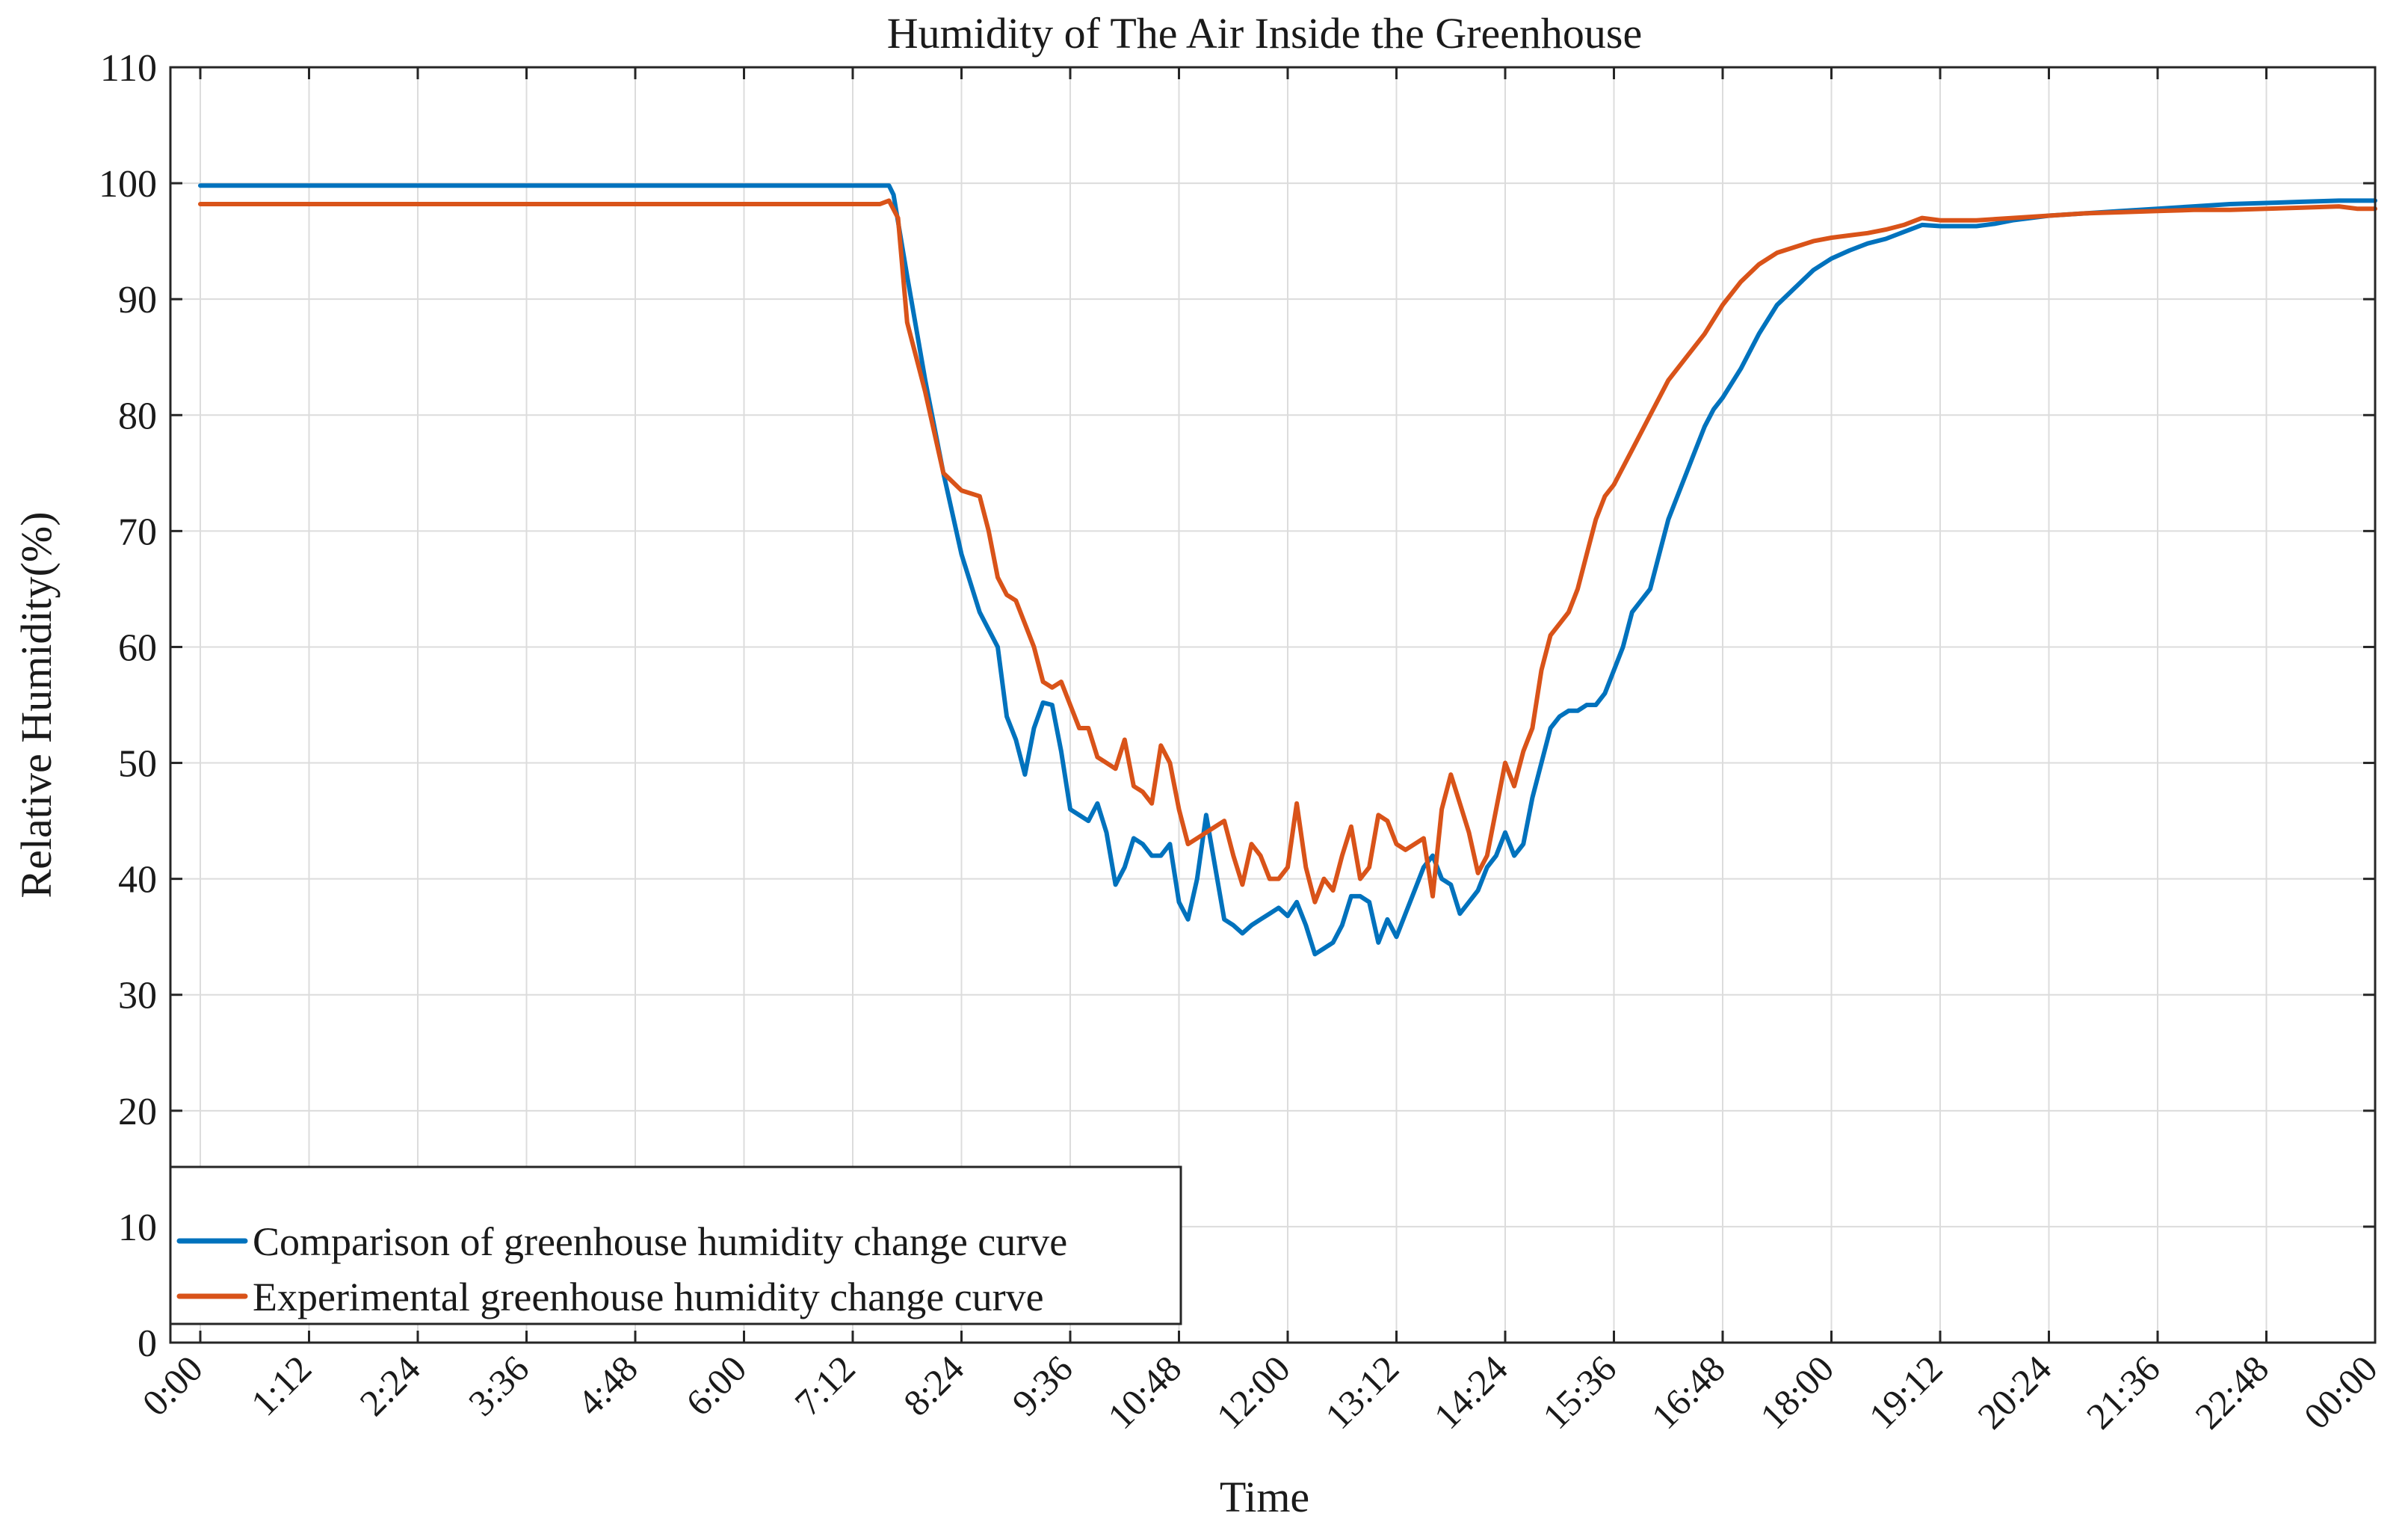 This screenshot has width=2408, height=1528. I want to click on y-tick-label: 40, so click(137, 880).